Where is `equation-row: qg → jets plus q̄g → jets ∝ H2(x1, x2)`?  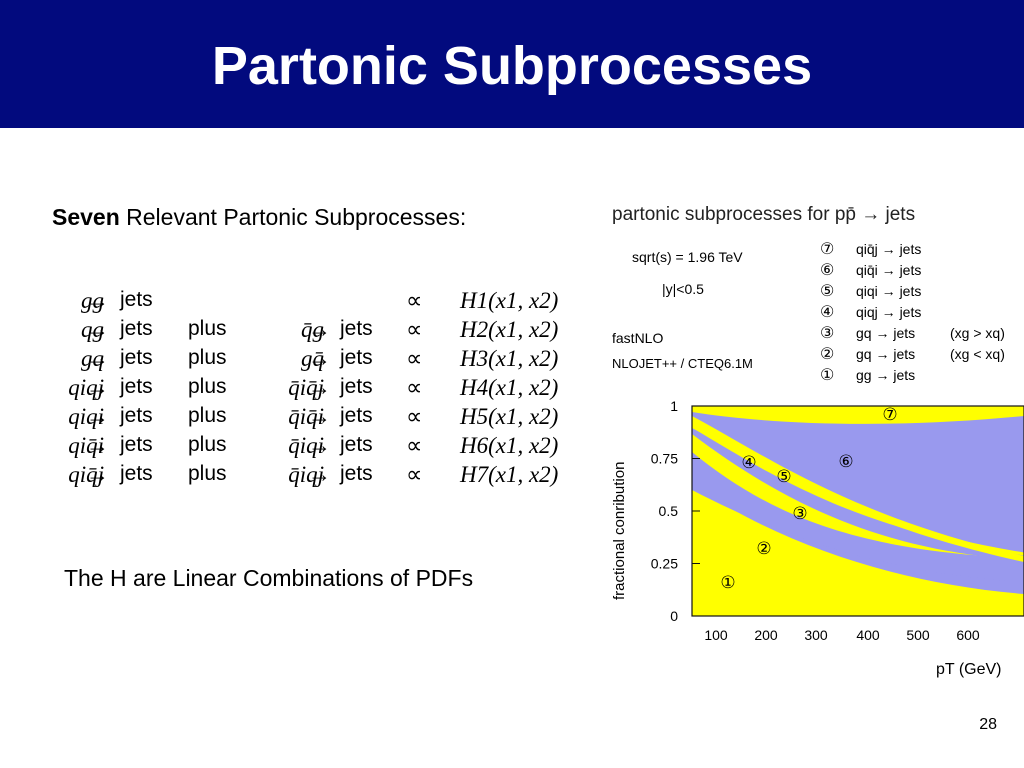 equation-row: qg → jets plus q̄g → jets ∝ H2(x1, x2) is located at coordinates (318, 331).